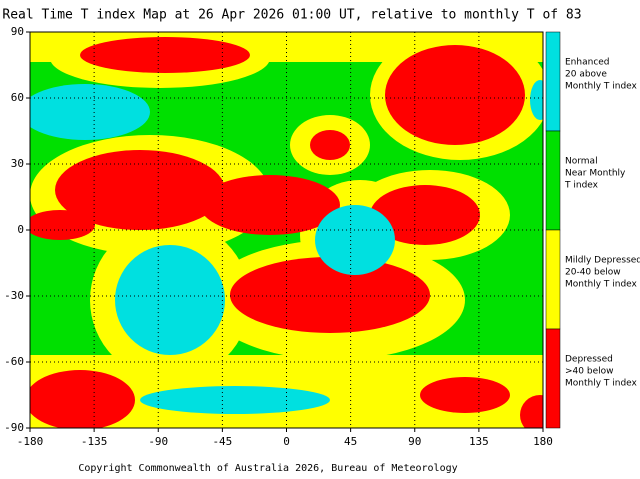  Describe the element at coordinates (14, 295) in the screenshot. I see `y-tick-label: -30` at that location.